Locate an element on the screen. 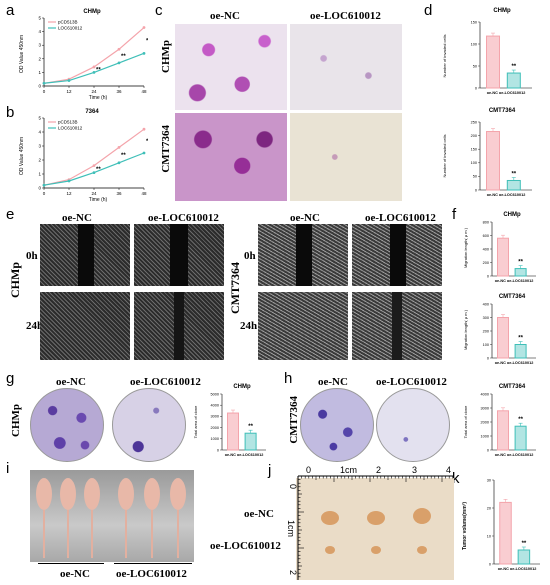  chart-a-ytick-label: 3 is located at coordinates (39, 45).